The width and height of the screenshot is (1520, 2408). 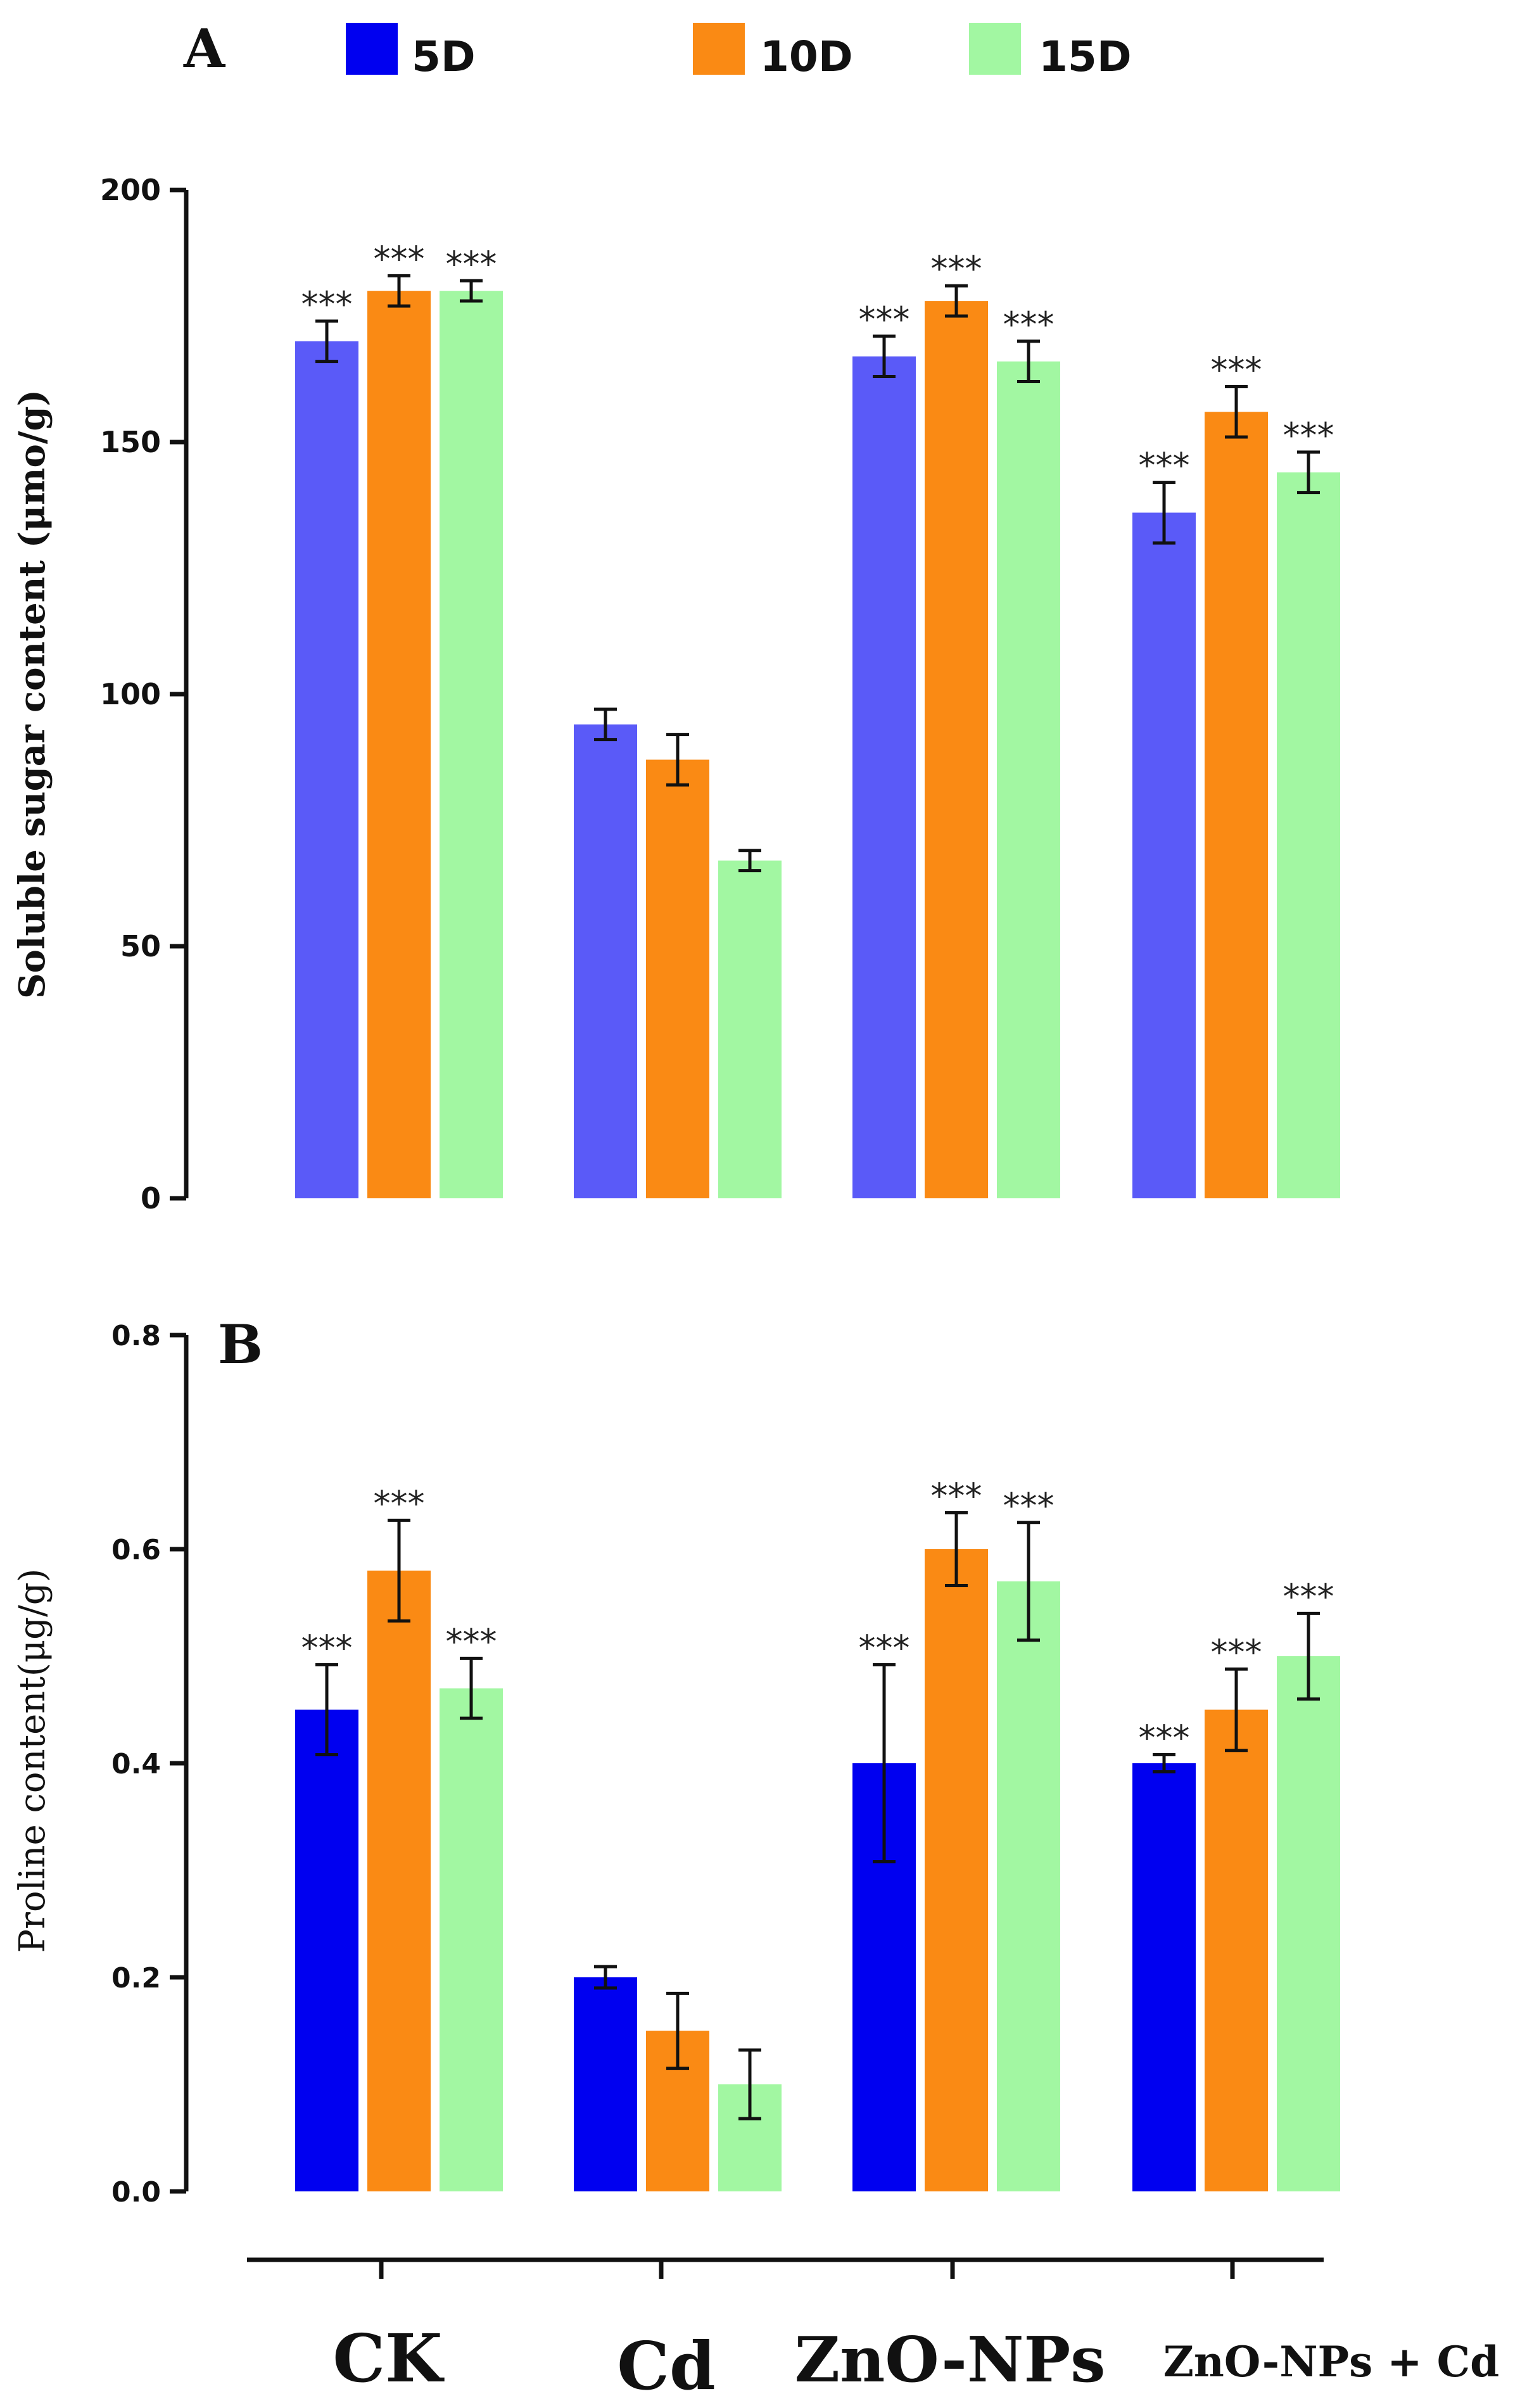 What do you see at coordinates (471, 1641) in the screenshot?
I see `panel-b-sig-ck-15d: ***` at bounding box center [471, 1641].